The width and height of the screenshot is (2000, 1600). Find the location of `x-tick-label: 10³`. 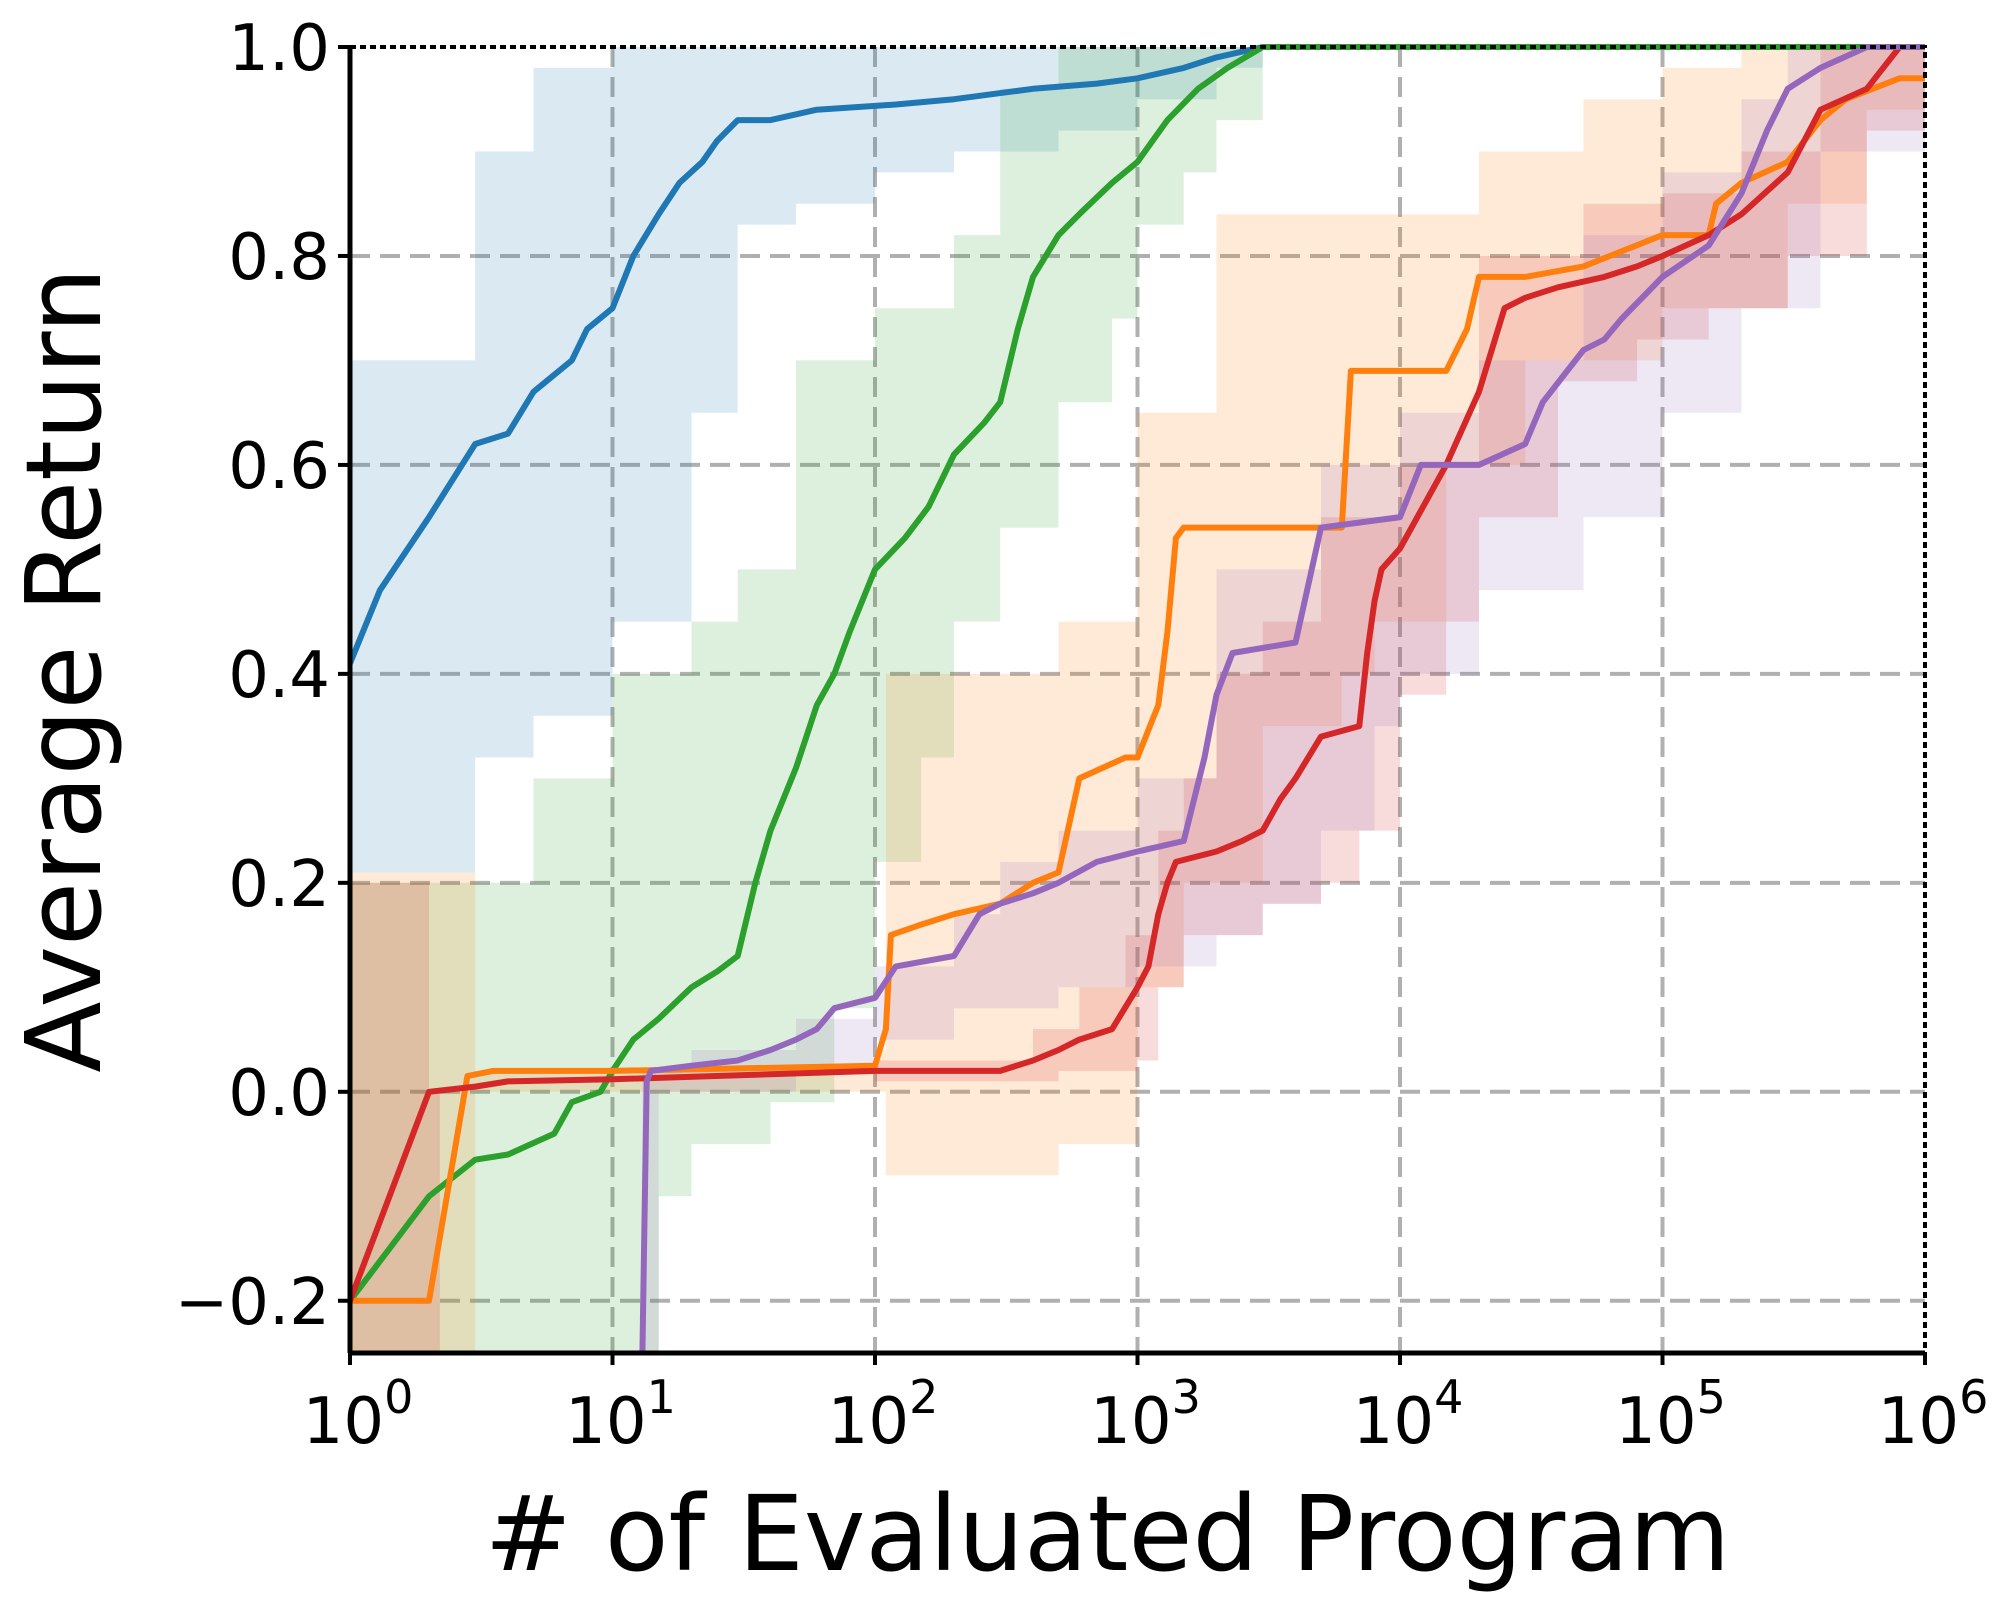

x-tick-label: 10³ is located at coordinates (1145, 1414).